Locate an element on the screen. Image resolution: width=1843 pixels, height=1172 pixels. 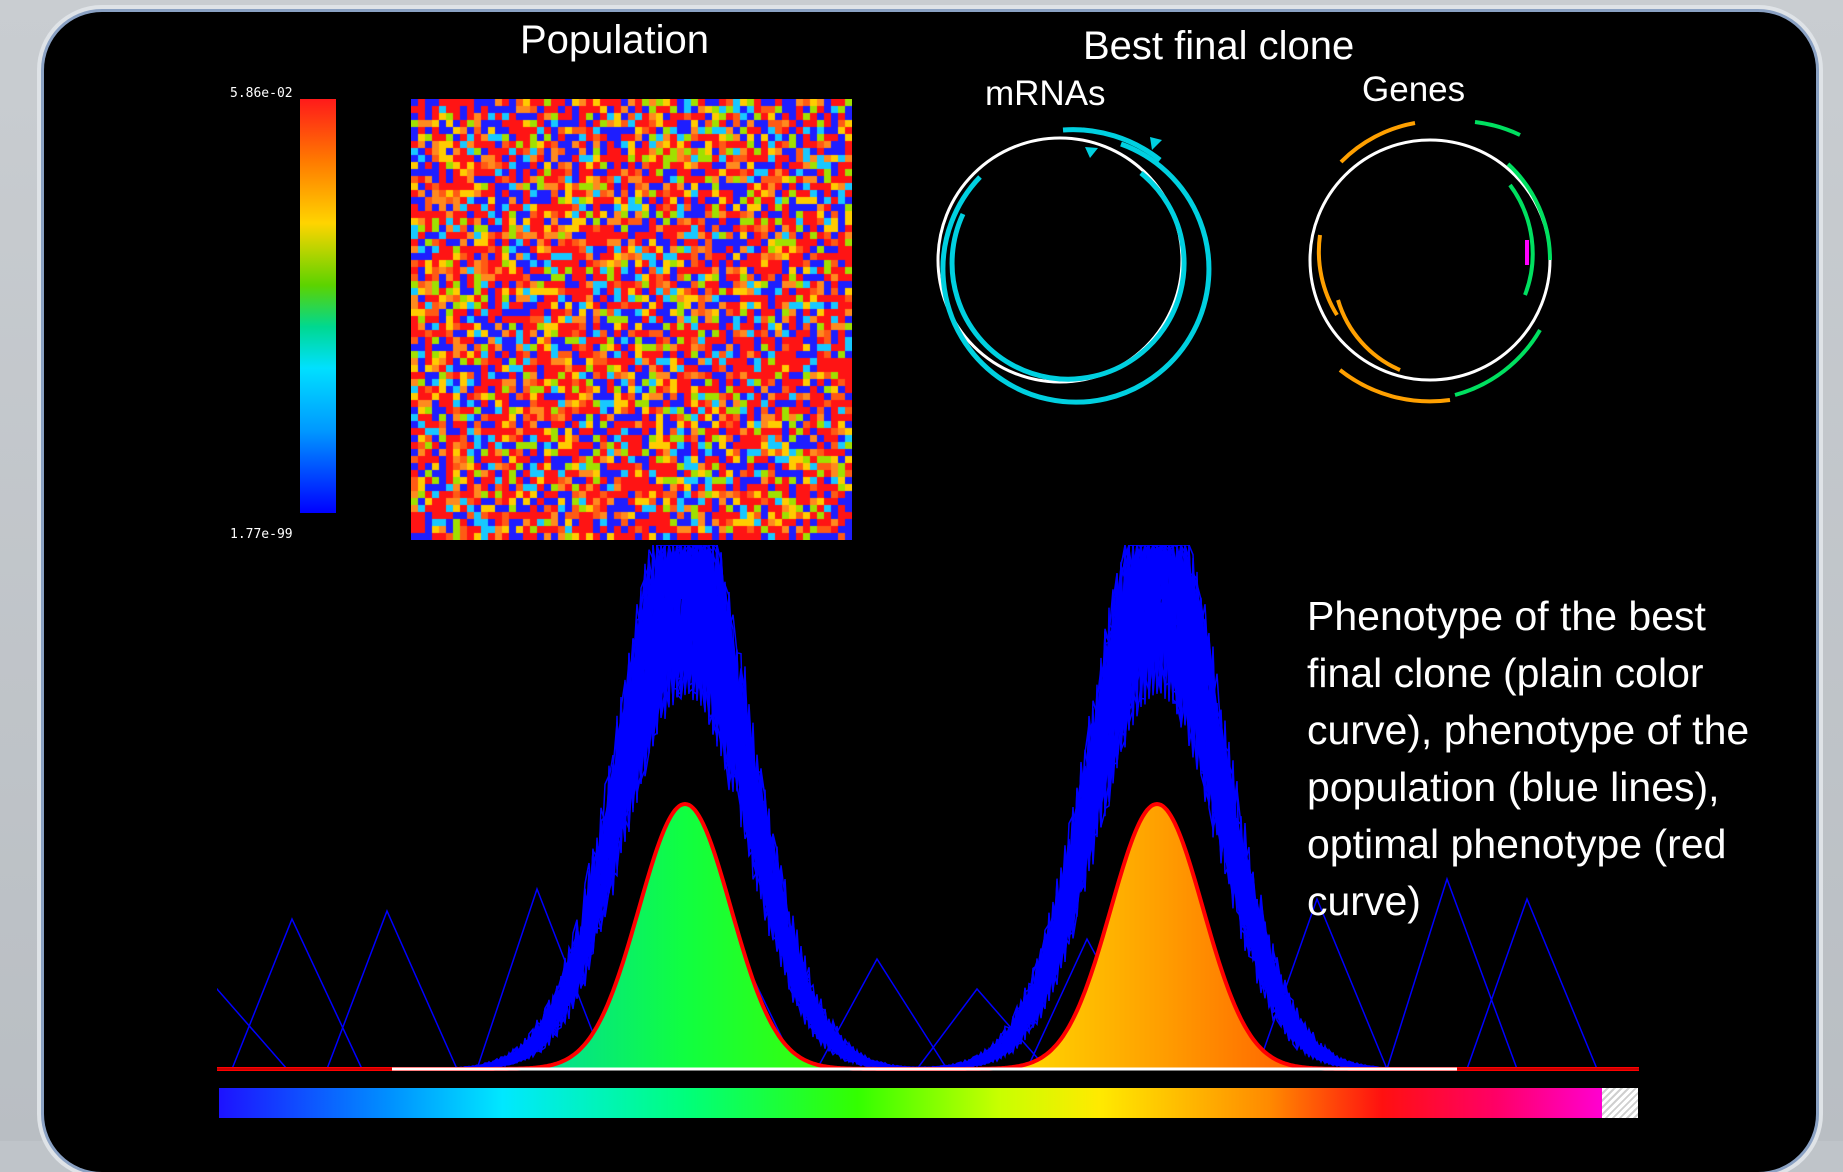
mrna-arc-inner is located at coordinates (1068, 276).